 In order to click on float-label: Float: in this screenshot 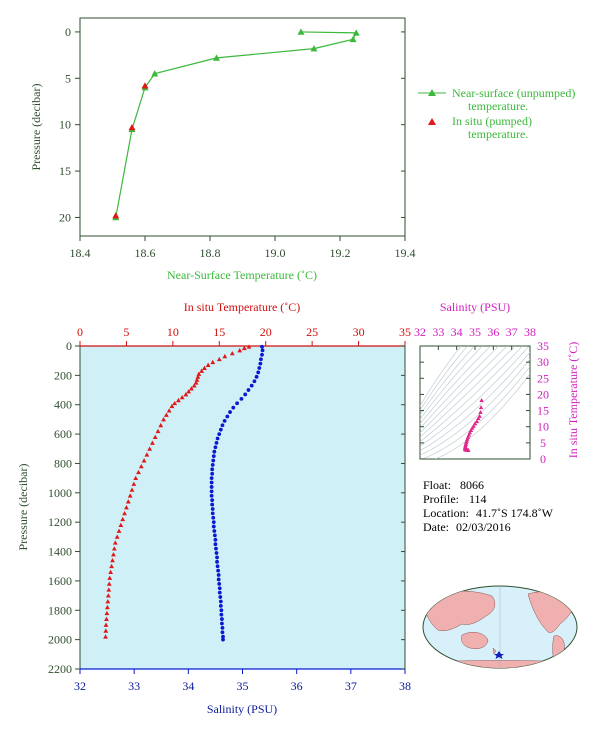, I will do `click(437, 485)`.